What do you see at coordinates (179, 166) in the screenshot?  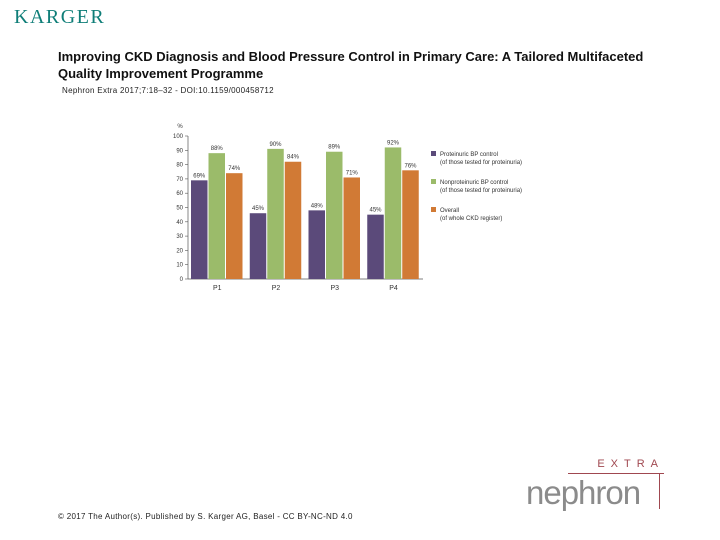 I see `y-tick-label: 80` at bounding box center [179, 166].